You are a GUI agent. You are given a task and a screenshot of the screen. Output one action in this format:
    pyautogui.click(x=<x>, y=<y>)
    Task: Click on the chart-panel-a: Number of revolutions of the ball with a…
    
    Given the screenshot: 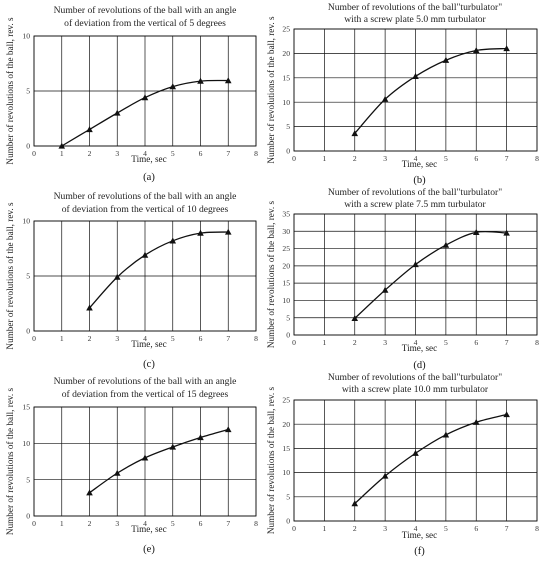 What is the action you would take?
    pyautogui.click(x=131, y=94)
    